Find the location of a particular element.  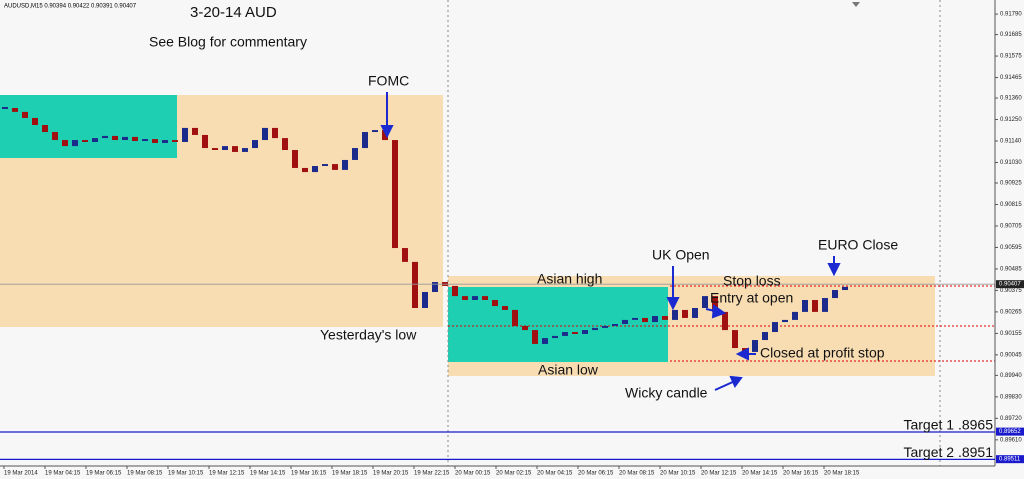

x-tick-label: 20 Mar 16:15 is located at coordinates (801, 474).